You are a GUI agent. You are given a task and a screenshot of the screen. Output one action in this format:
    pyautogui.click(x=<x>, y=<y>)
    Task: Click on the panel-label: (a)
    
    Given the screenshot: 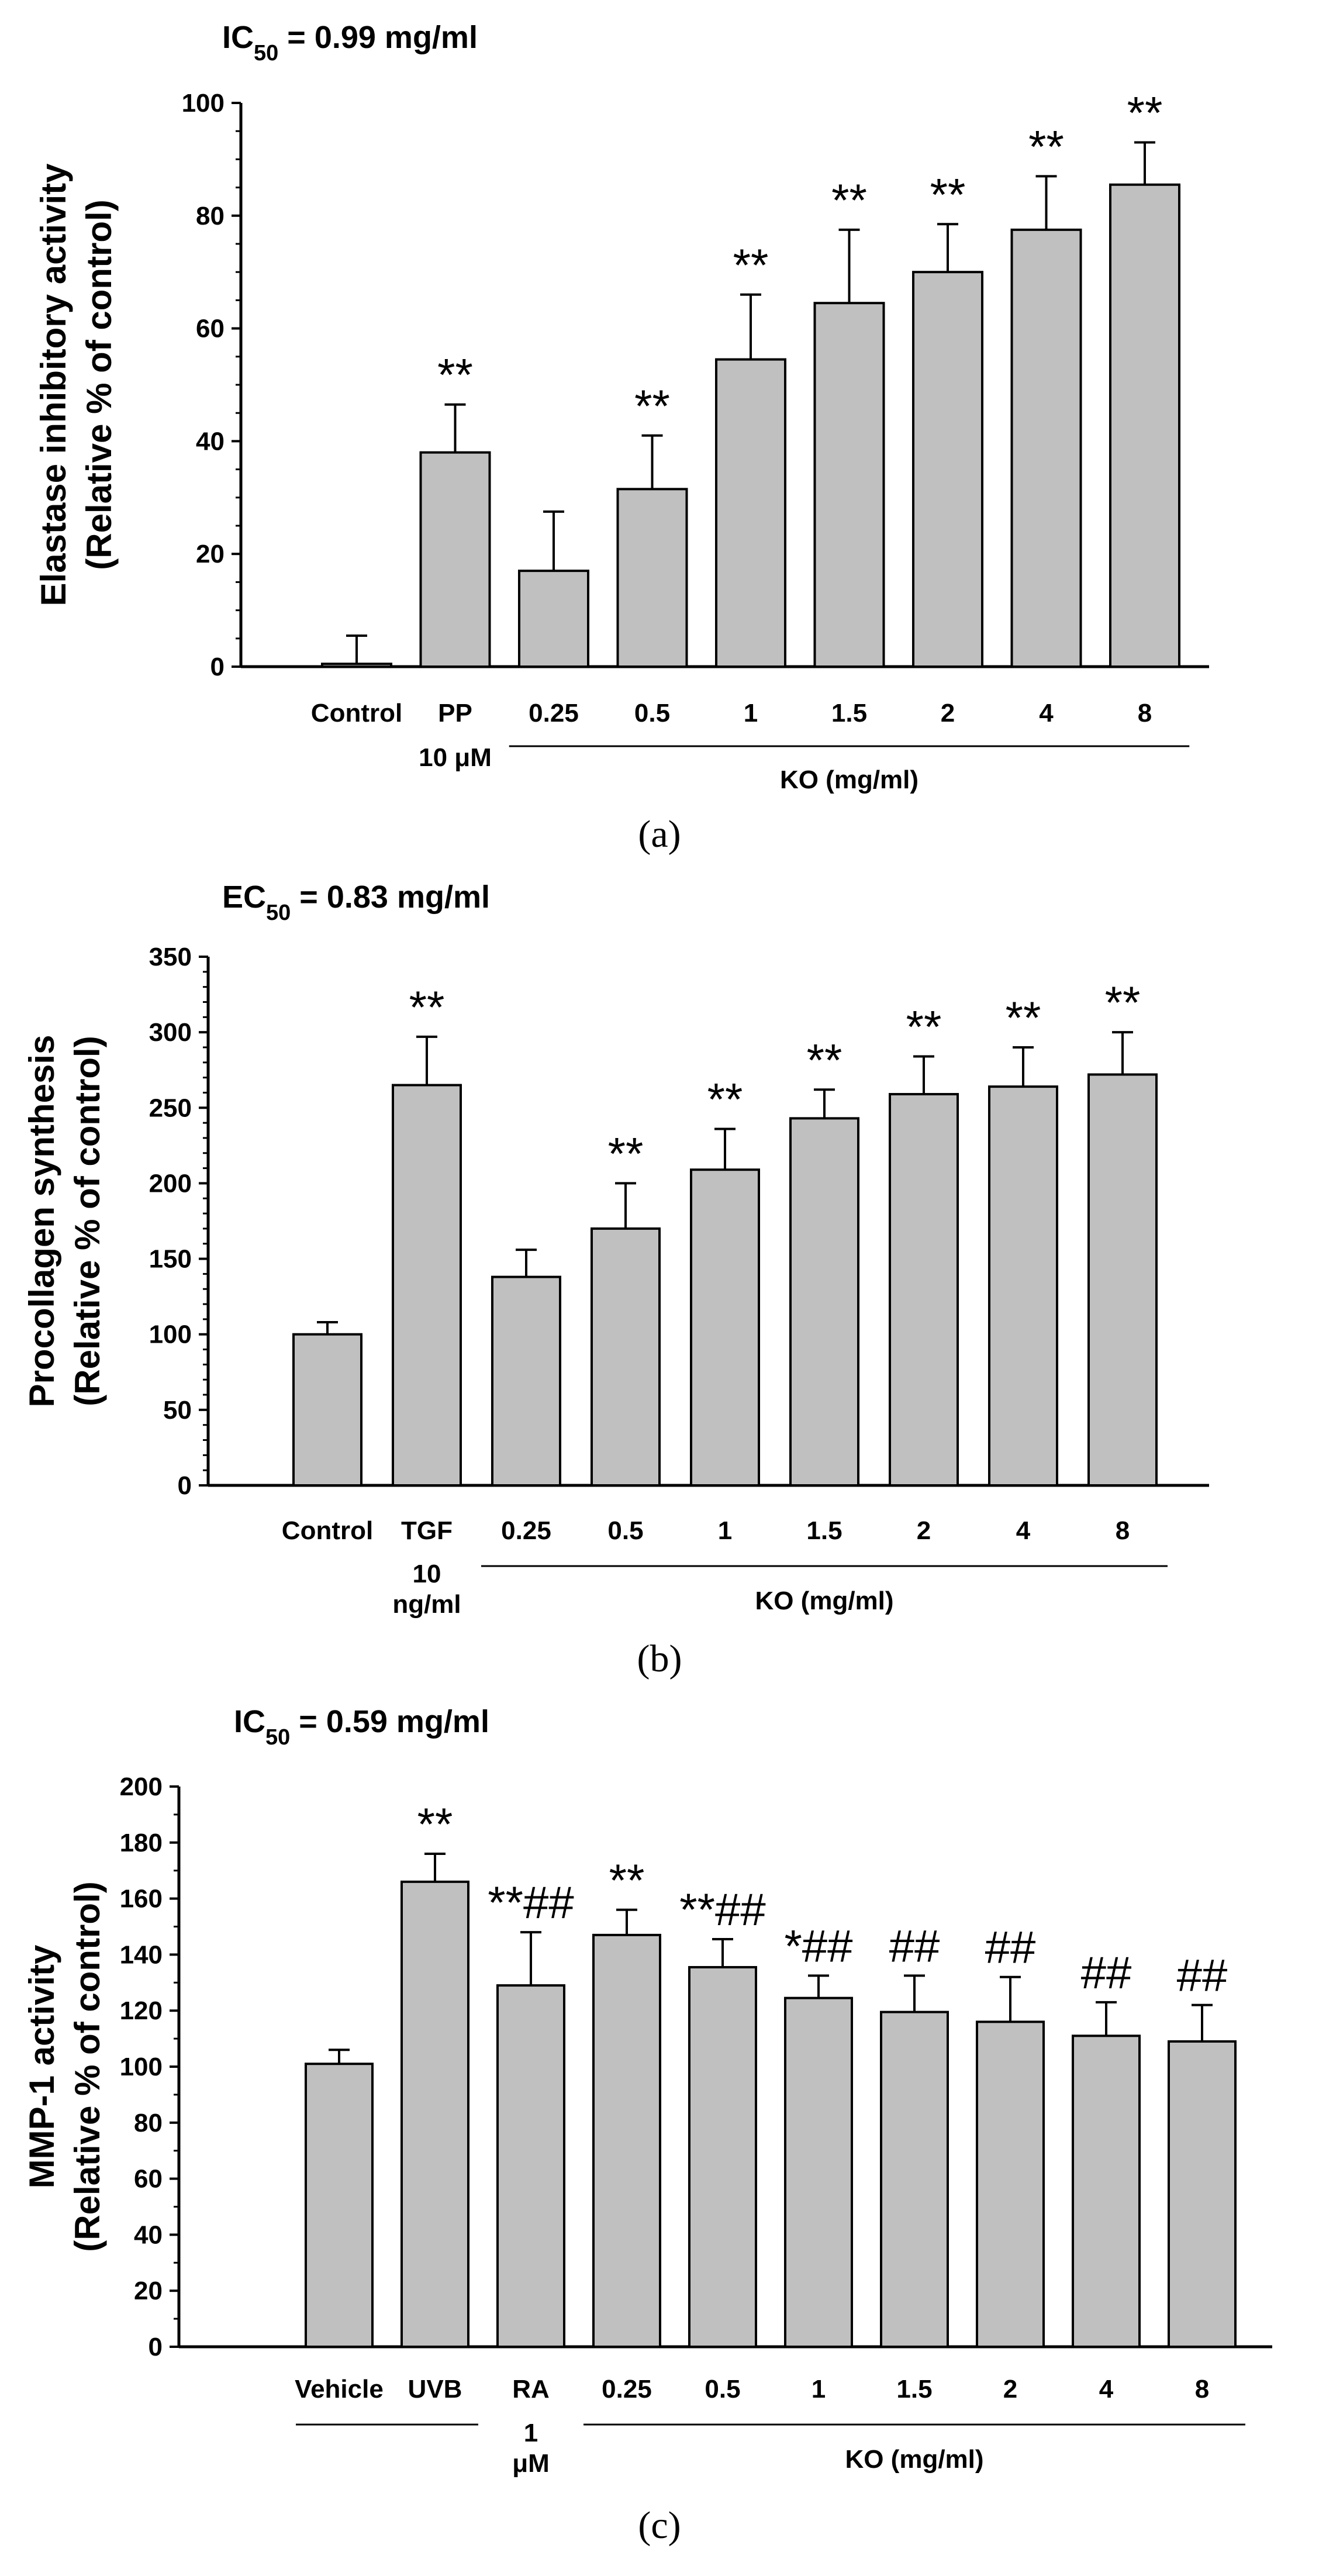 What is the action you would take?
    pyautogui.click(x=659, y=834)
    